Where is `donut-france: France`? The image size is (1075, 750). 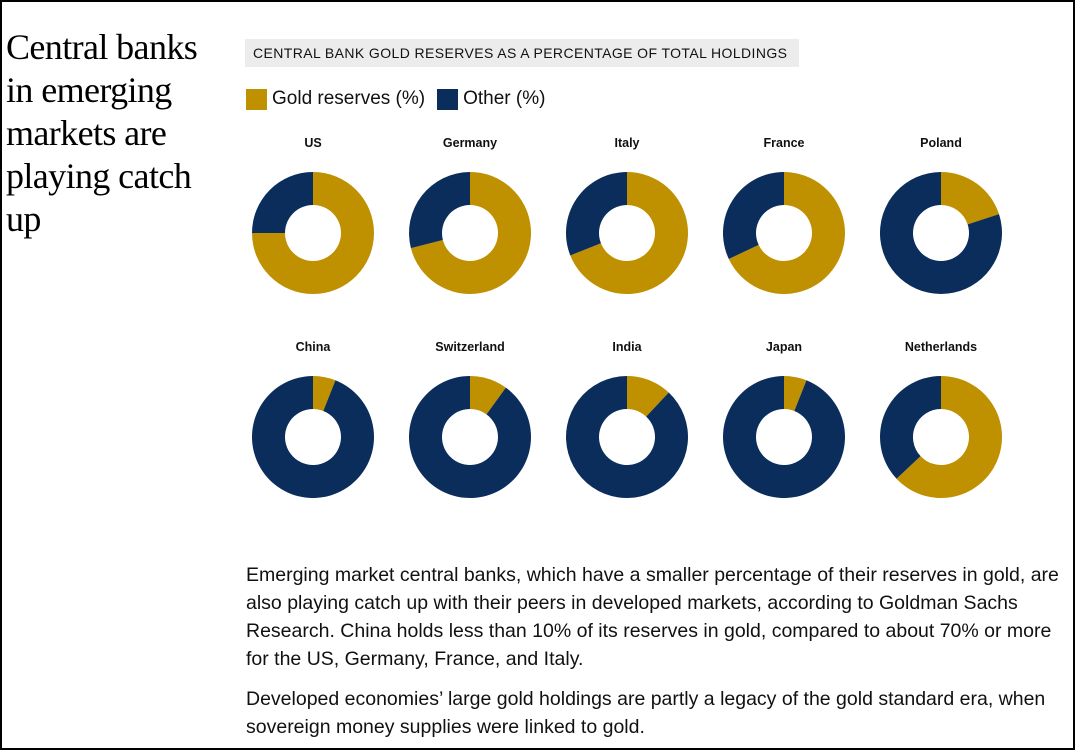
donut-france: France is located at coordinates (784, 215).